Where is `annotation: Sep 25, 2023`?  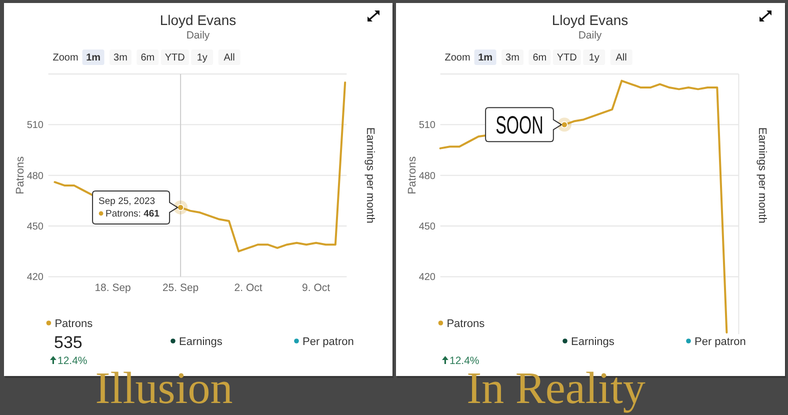
annotation: Sep 25, 2023 is located at coordinates (127, 201).